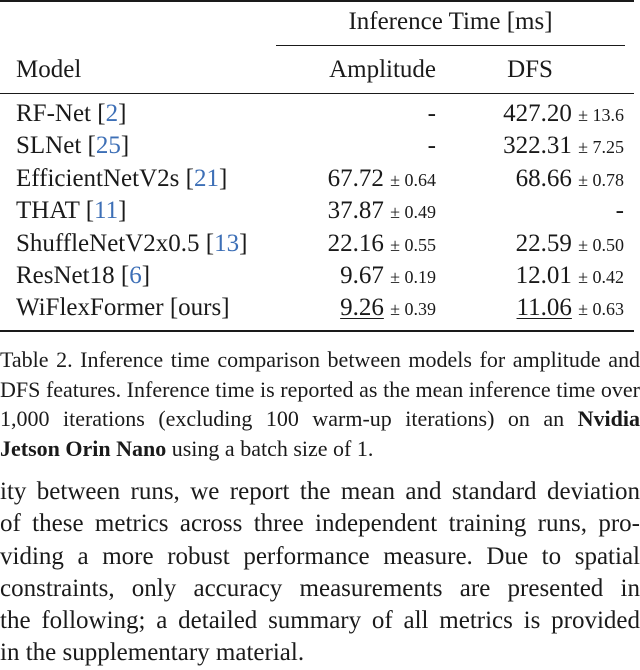 The image size is (640, 670). I want to click on mean-value: 427.20, so click(537, 113).